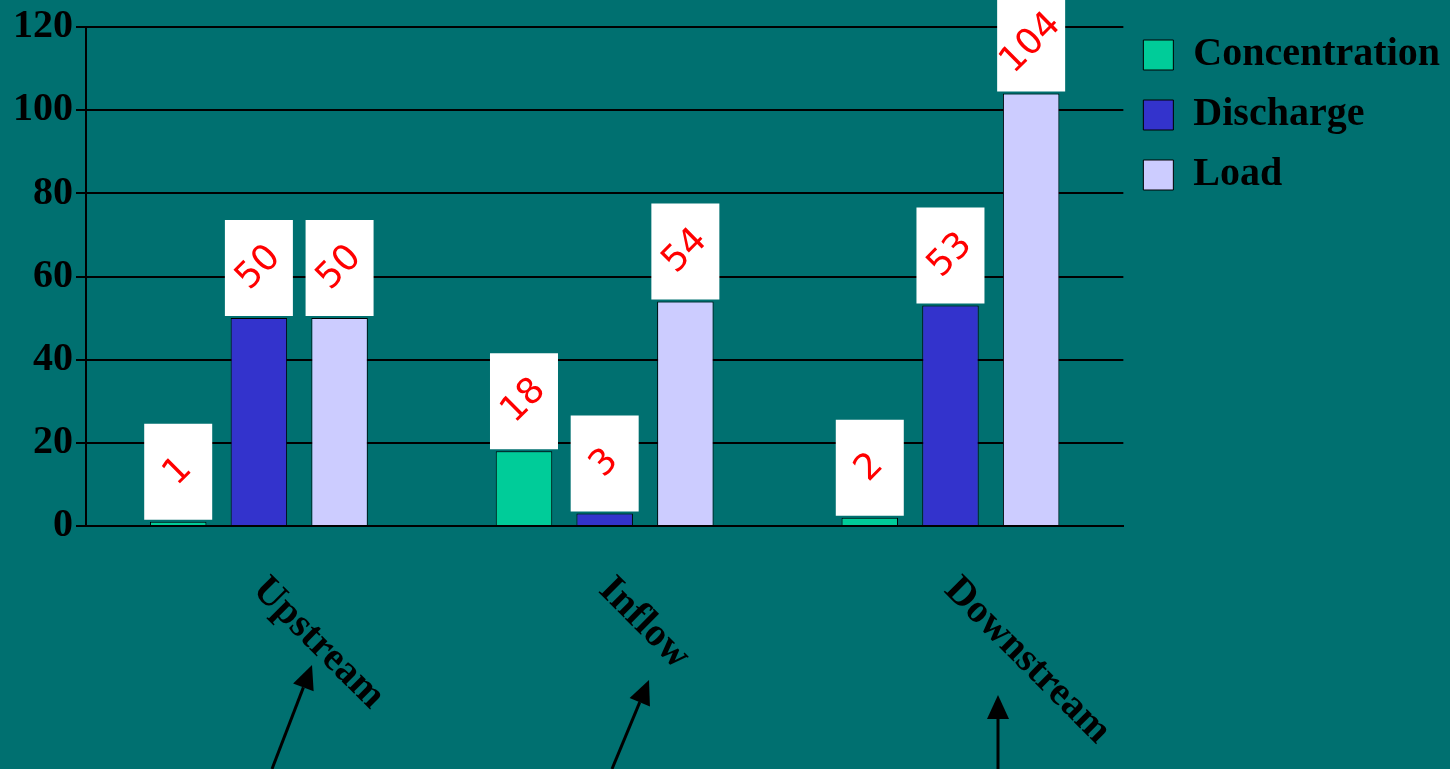 Image resolution: width=1450 pixels, height=769 pixels. I want to click on y-tick-label: 100, so click(43, 107).